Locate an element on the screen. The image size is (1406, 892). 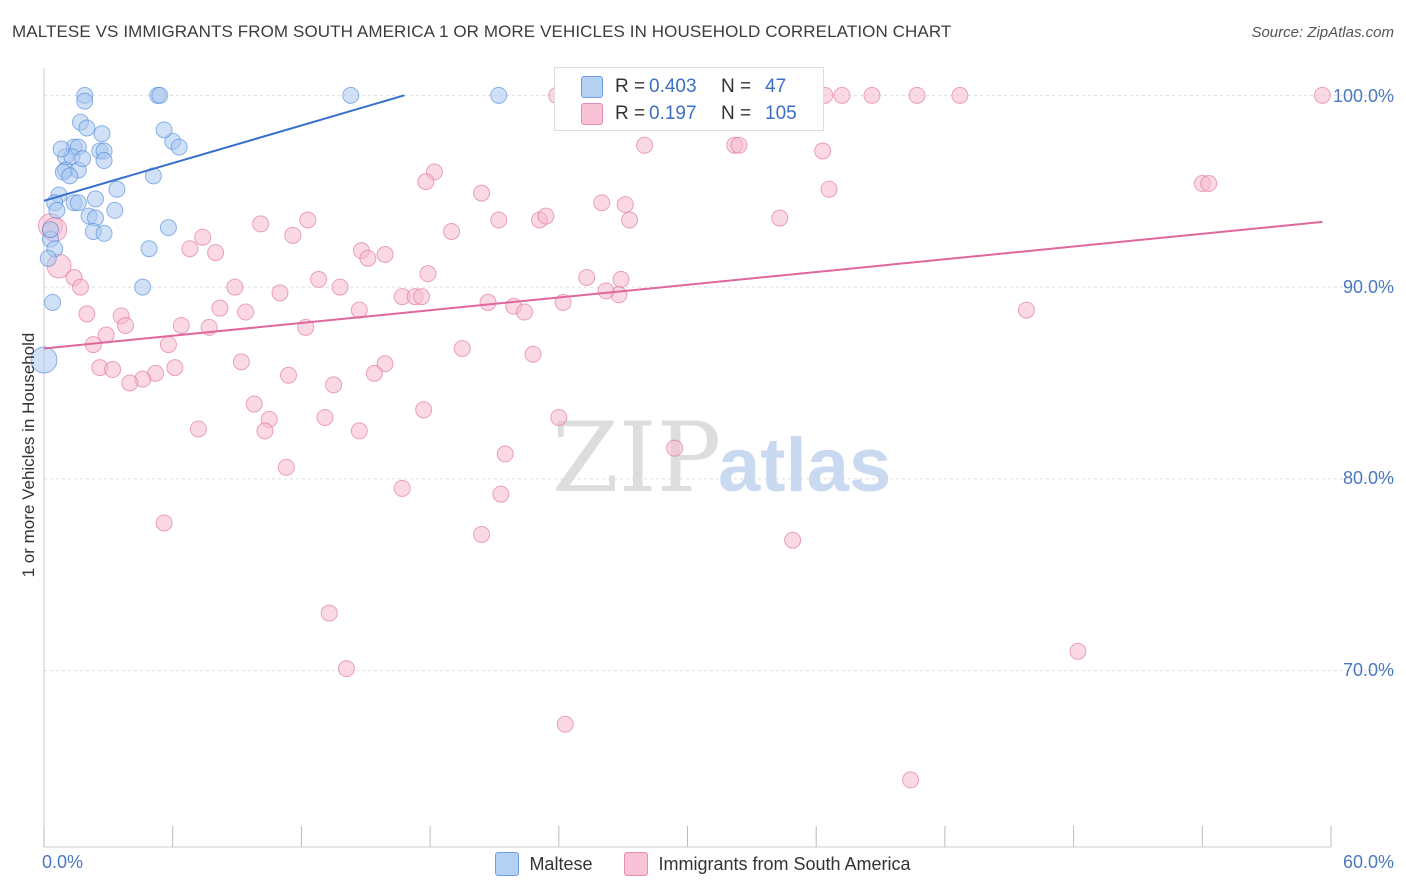
legend-n-value: 47 is located at coordinates (776, 86).